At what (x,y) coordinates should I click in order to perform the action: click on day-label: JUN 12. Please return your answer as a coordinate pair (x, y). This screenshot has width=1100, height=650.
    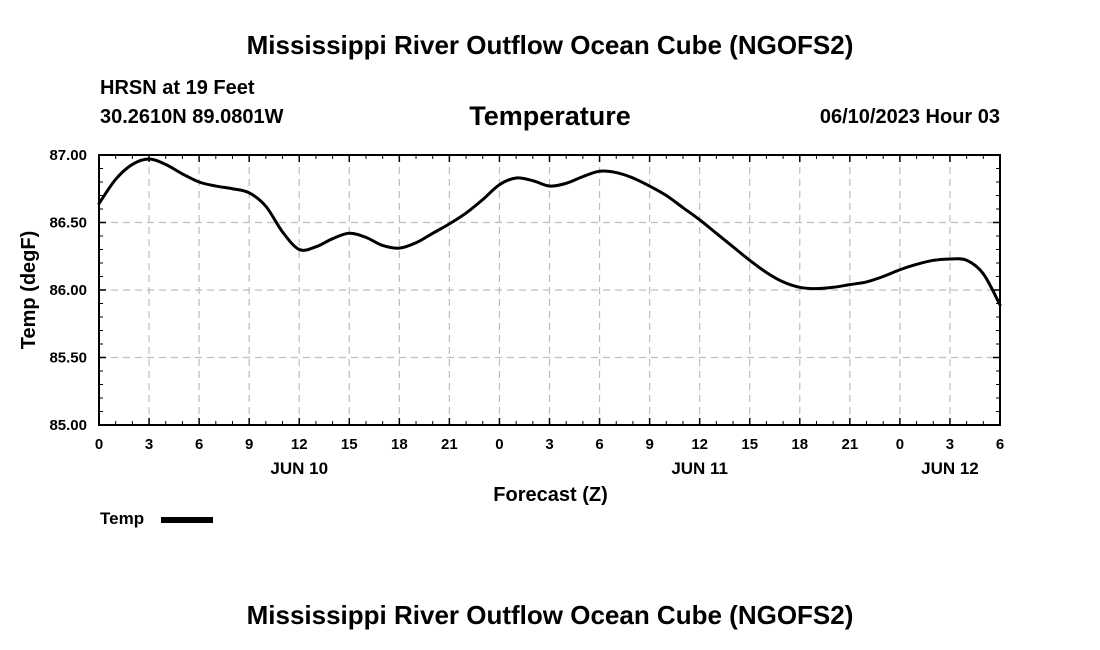
    Looking at the image, I should click on (950, 468).